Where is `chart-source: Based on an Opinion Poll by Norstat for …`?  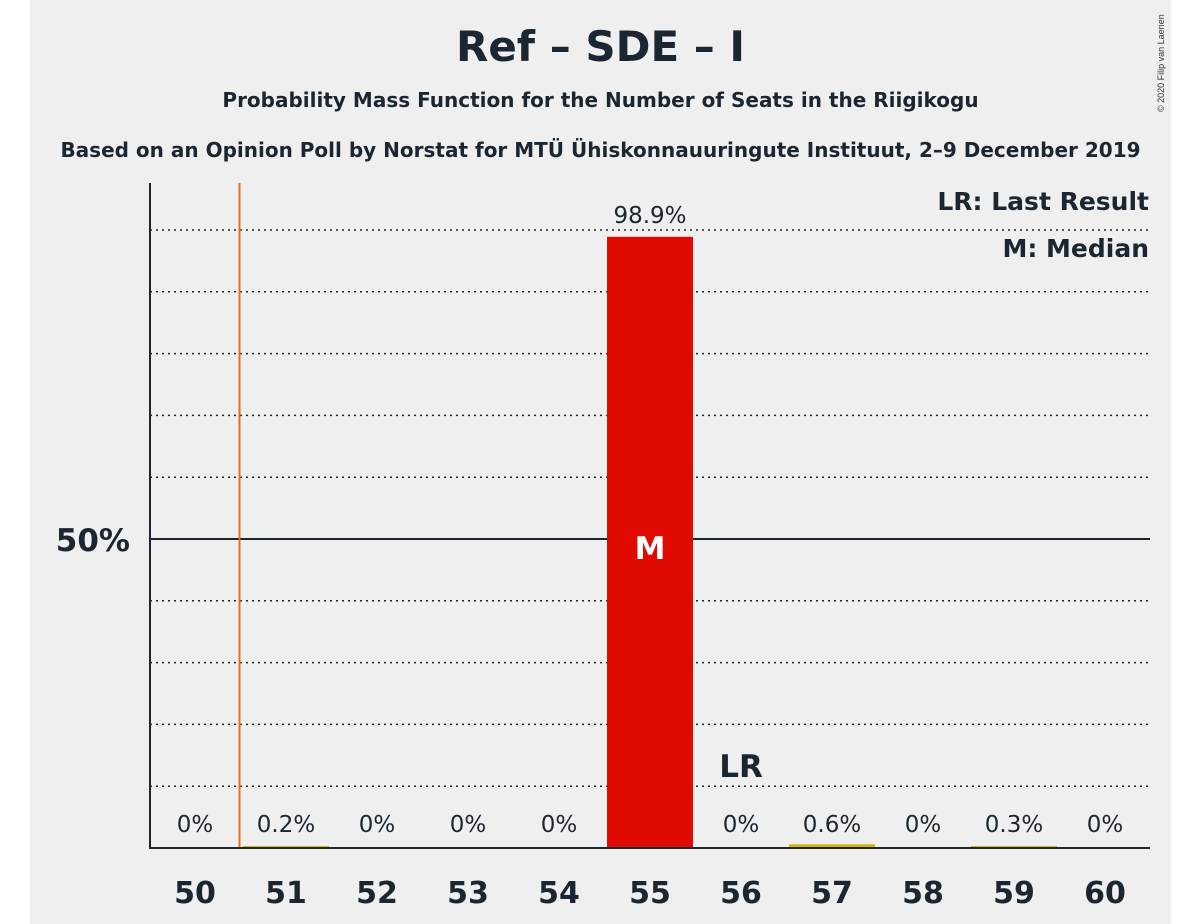
chart-source: Based on an Opinion Poll by Norstat for … is located at coordinates (600, 150).